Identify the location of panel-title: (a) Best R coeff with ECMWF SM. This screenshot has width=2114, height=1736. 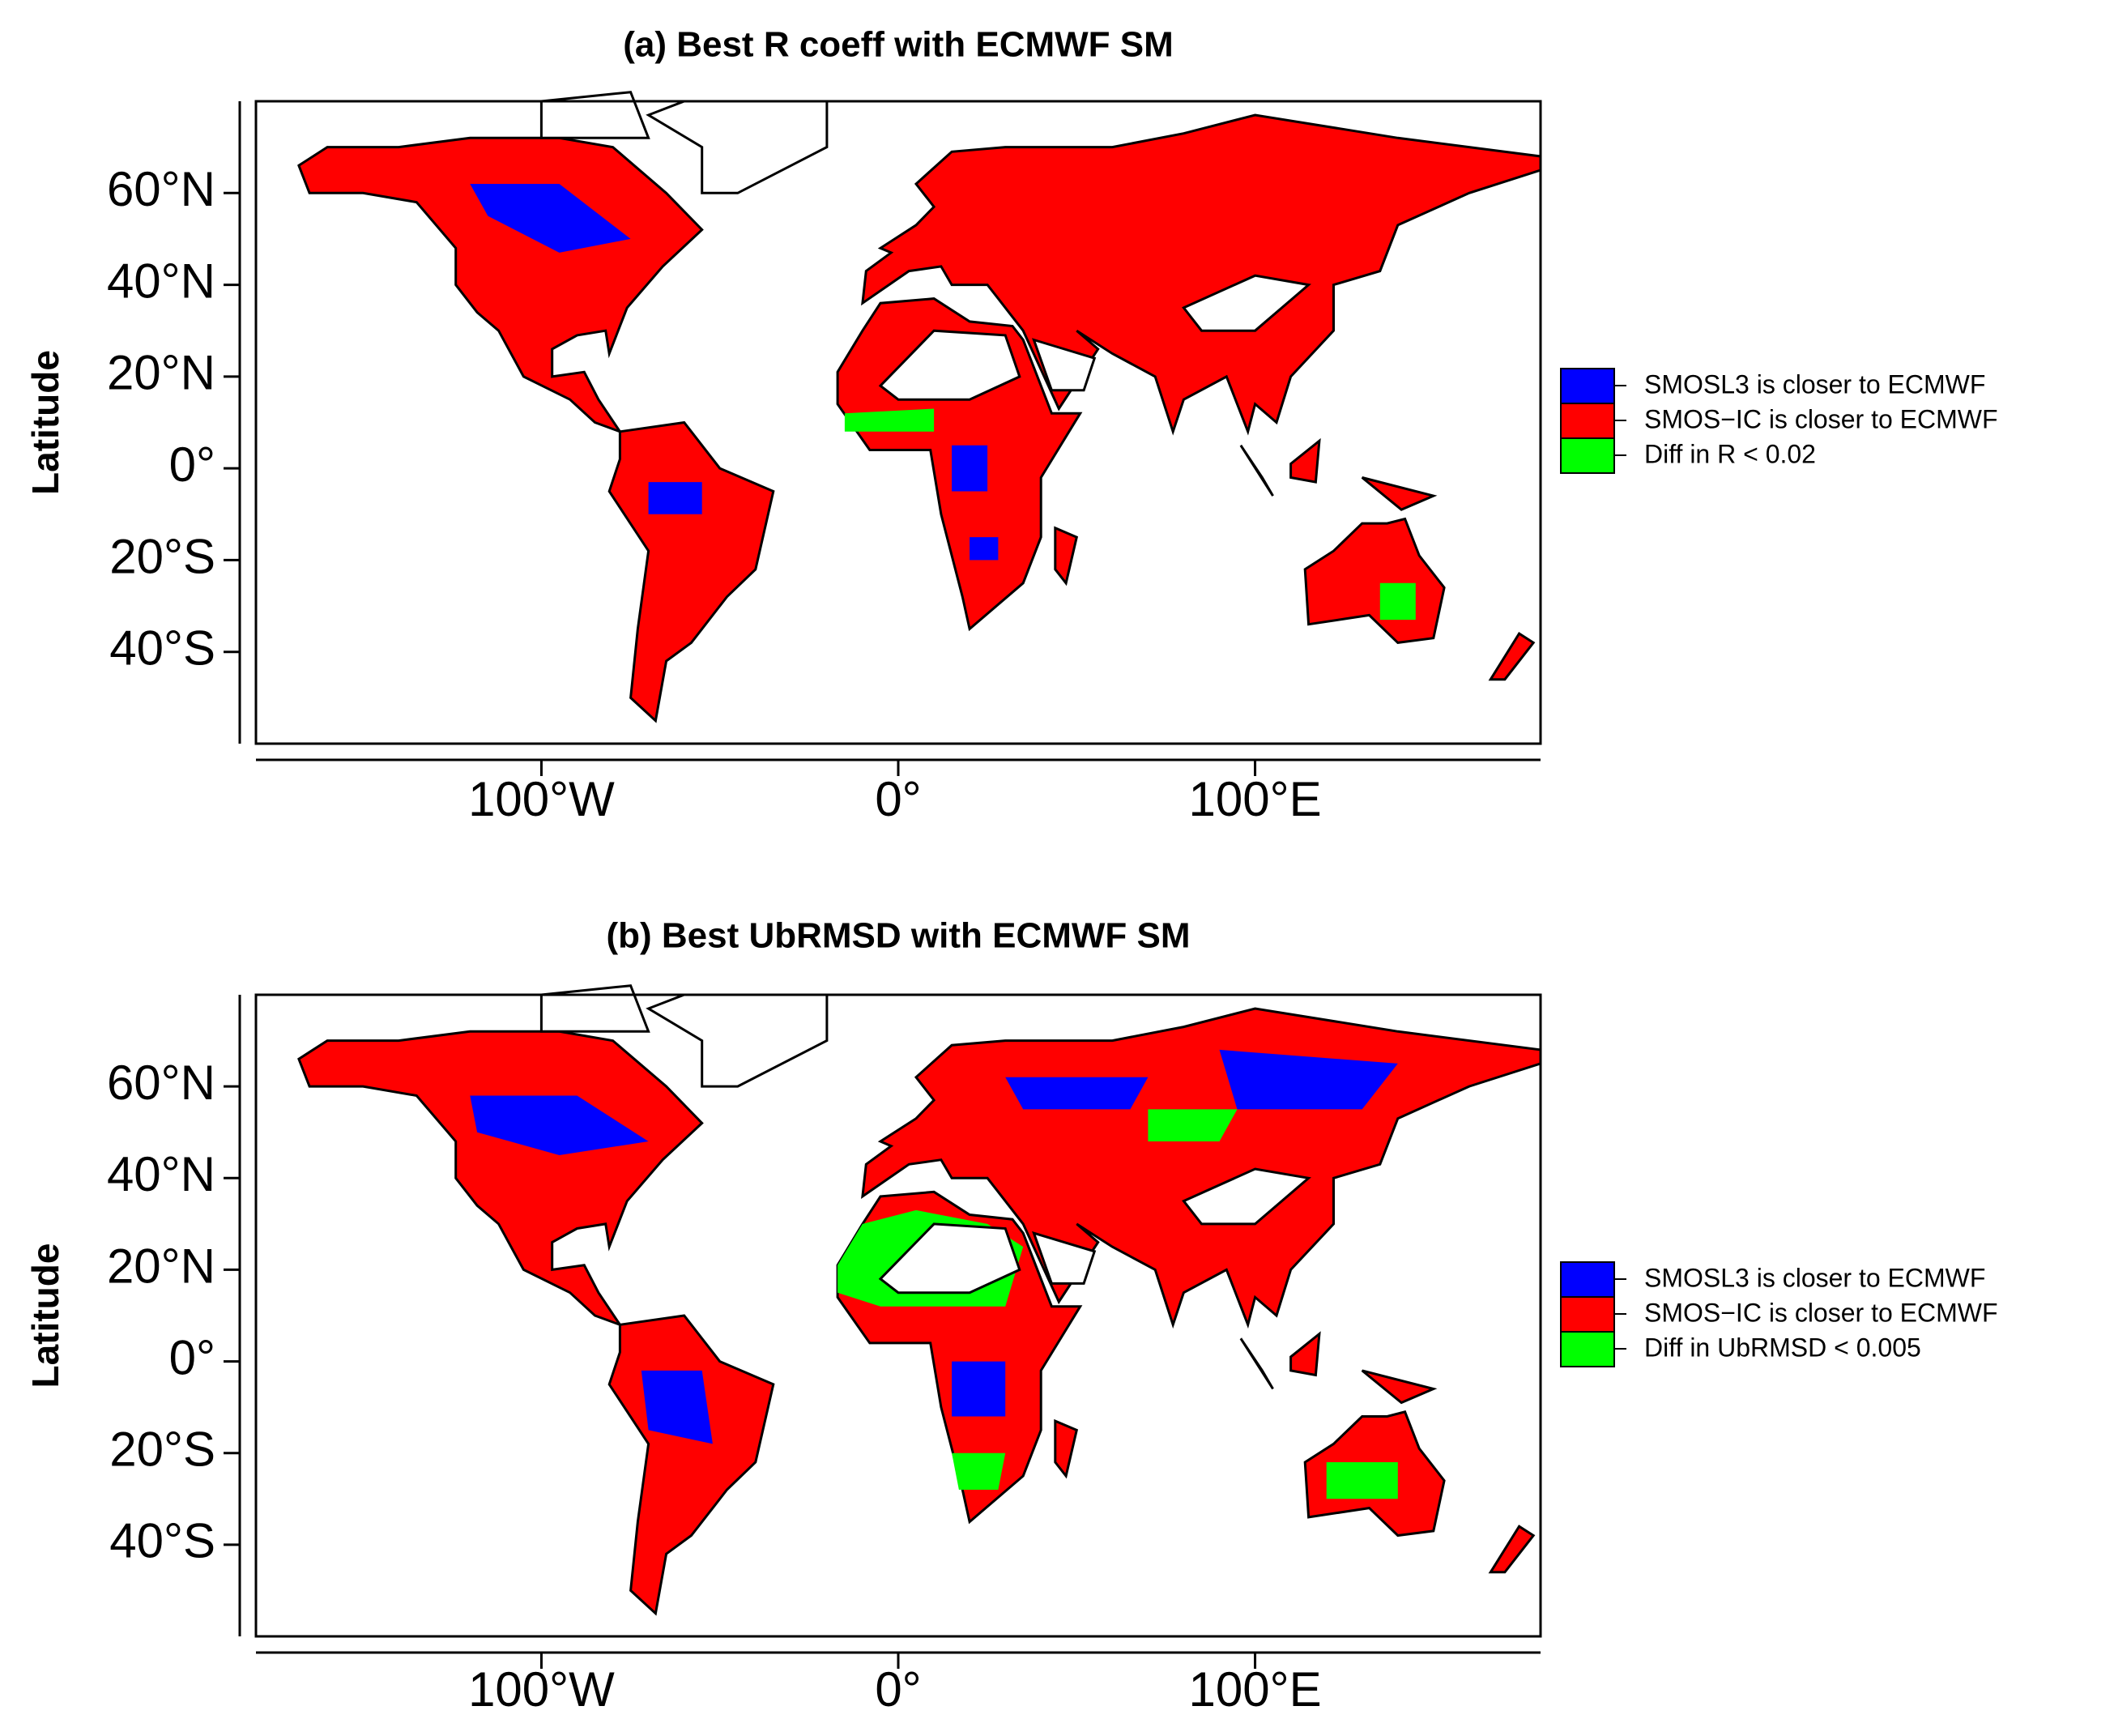
(899, 45).